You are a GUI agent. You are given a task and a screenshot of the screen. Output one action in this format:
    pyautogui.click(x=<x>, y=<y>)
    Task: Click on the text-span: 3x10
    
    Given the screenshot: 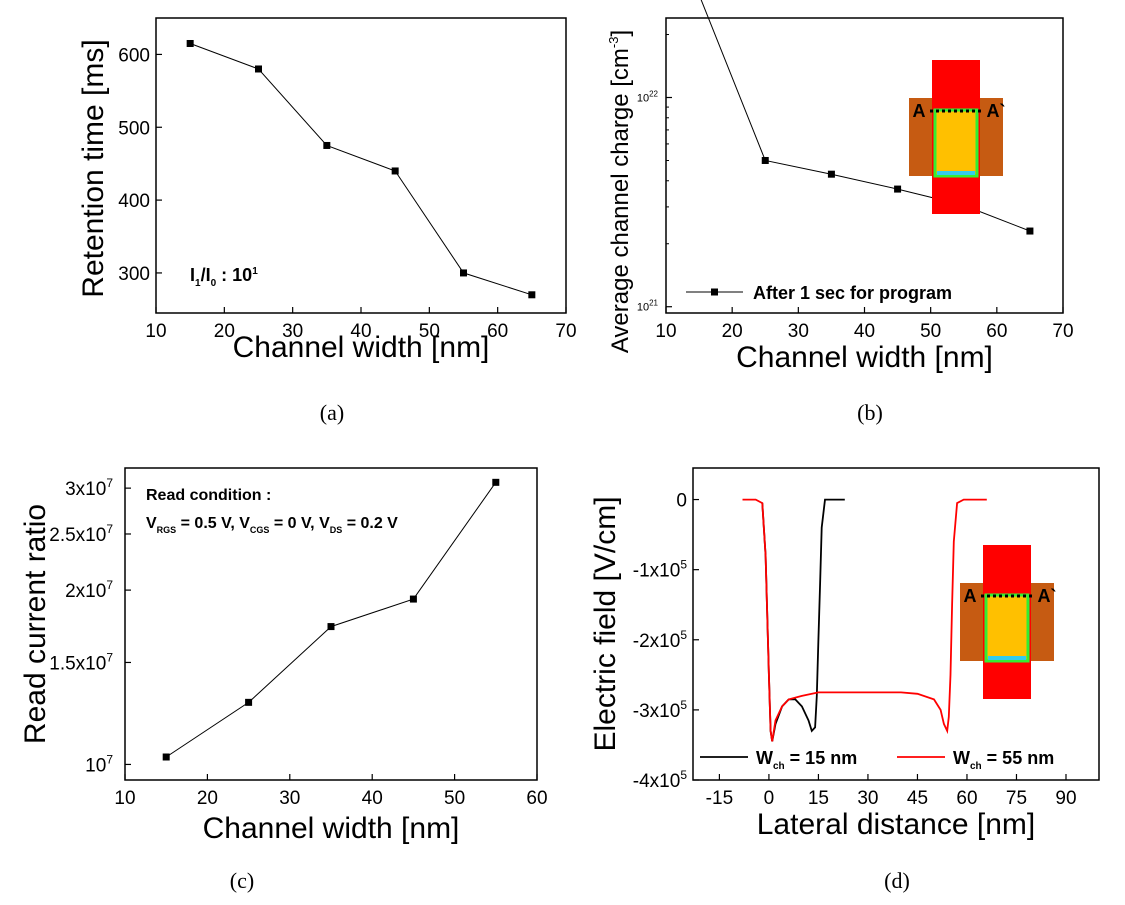 What is the action you would take?
    pyautogui.click(x=85, y=489)
    